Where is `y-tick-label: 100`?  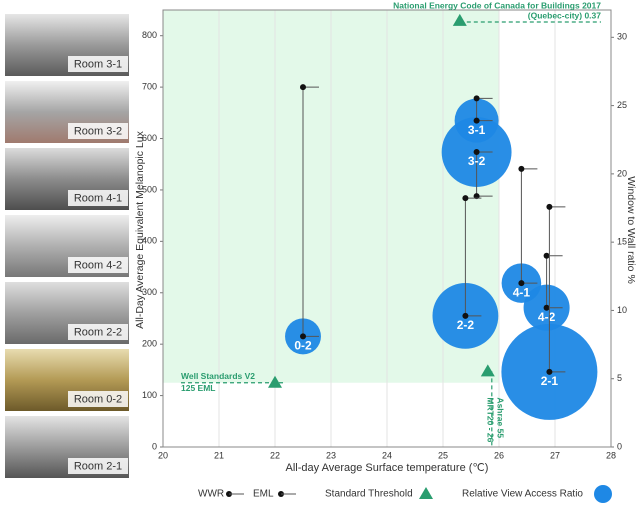
y-tick-label: 100 is located at coordinates (149, 395).